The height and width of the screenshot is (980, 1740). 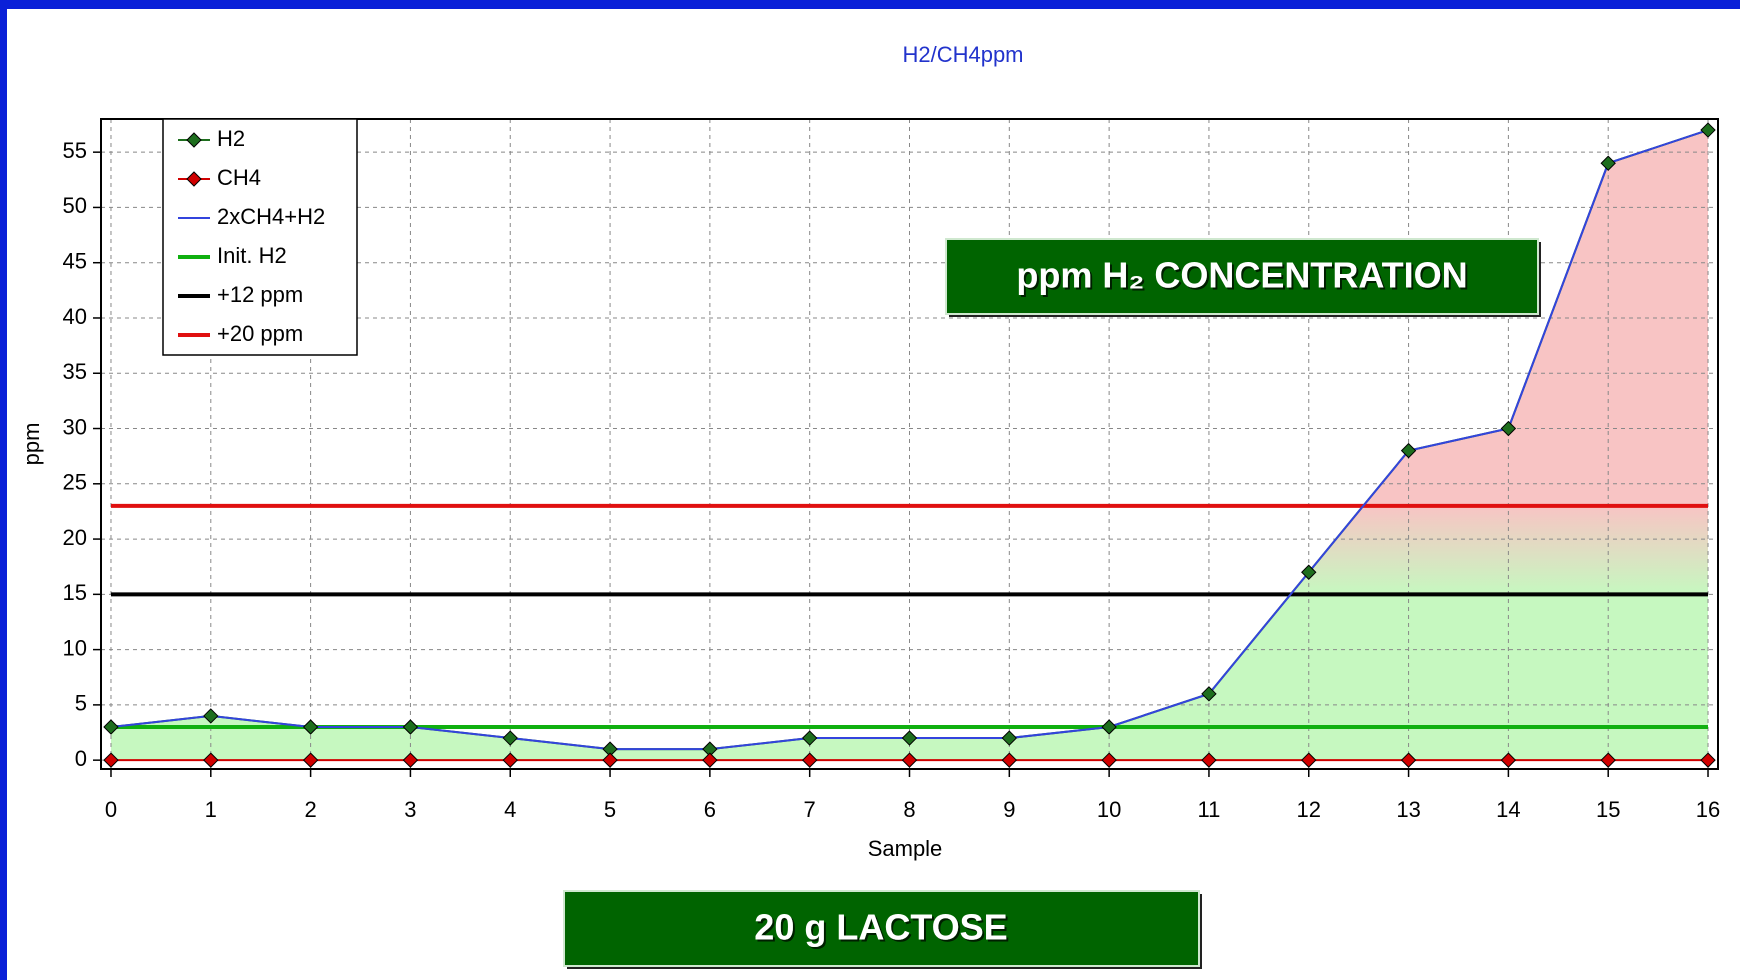 What do you see at coordinates (1608, 809) in the screenshot?
I see `x-tick-label: 15` at bounding box center [1608, 809].